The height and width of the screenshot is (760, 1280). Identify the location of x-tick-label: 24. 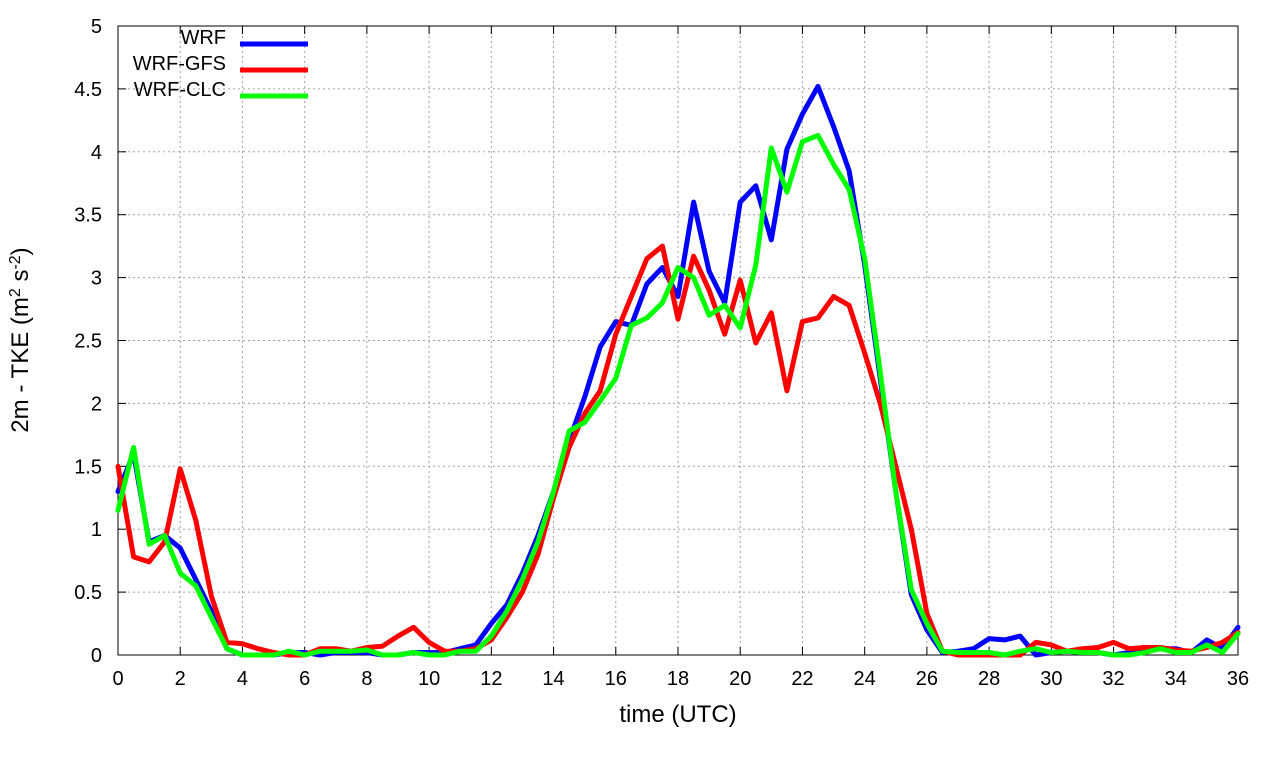
(865, 679).